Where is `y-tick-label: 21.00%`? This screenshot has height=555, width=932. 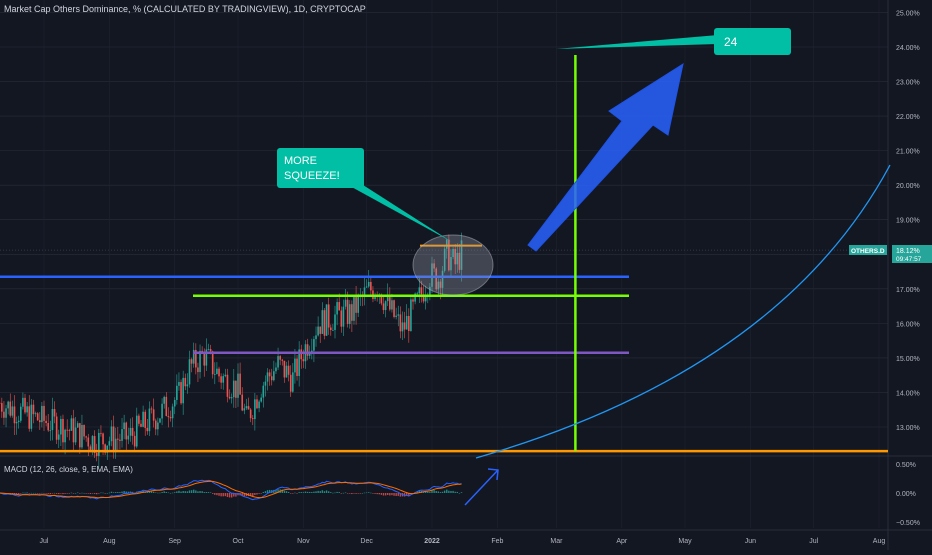
y-tick-label: 21.00% is located at coordinates (908, 152).